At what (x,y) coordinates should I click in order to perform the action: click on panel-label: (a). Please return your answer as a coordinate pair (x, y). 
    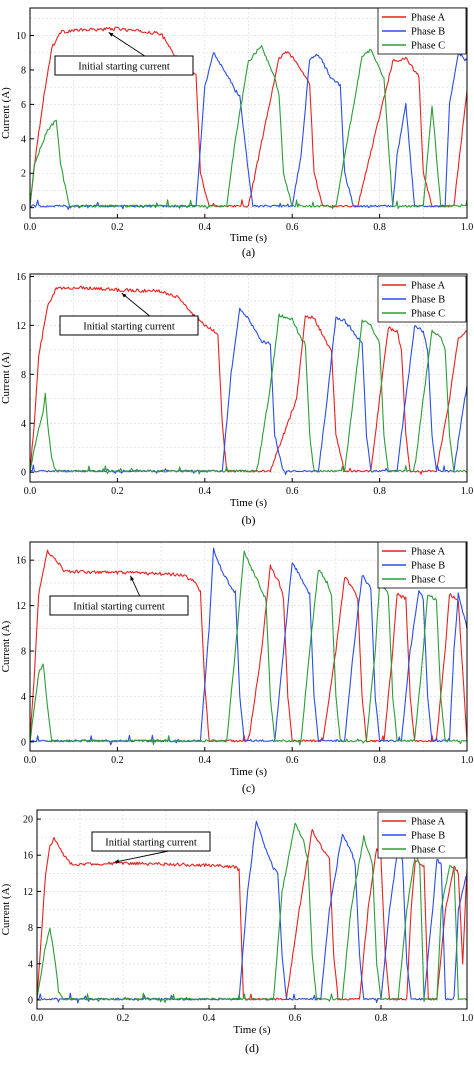
    Looking at the image, I should click on (248, 252).